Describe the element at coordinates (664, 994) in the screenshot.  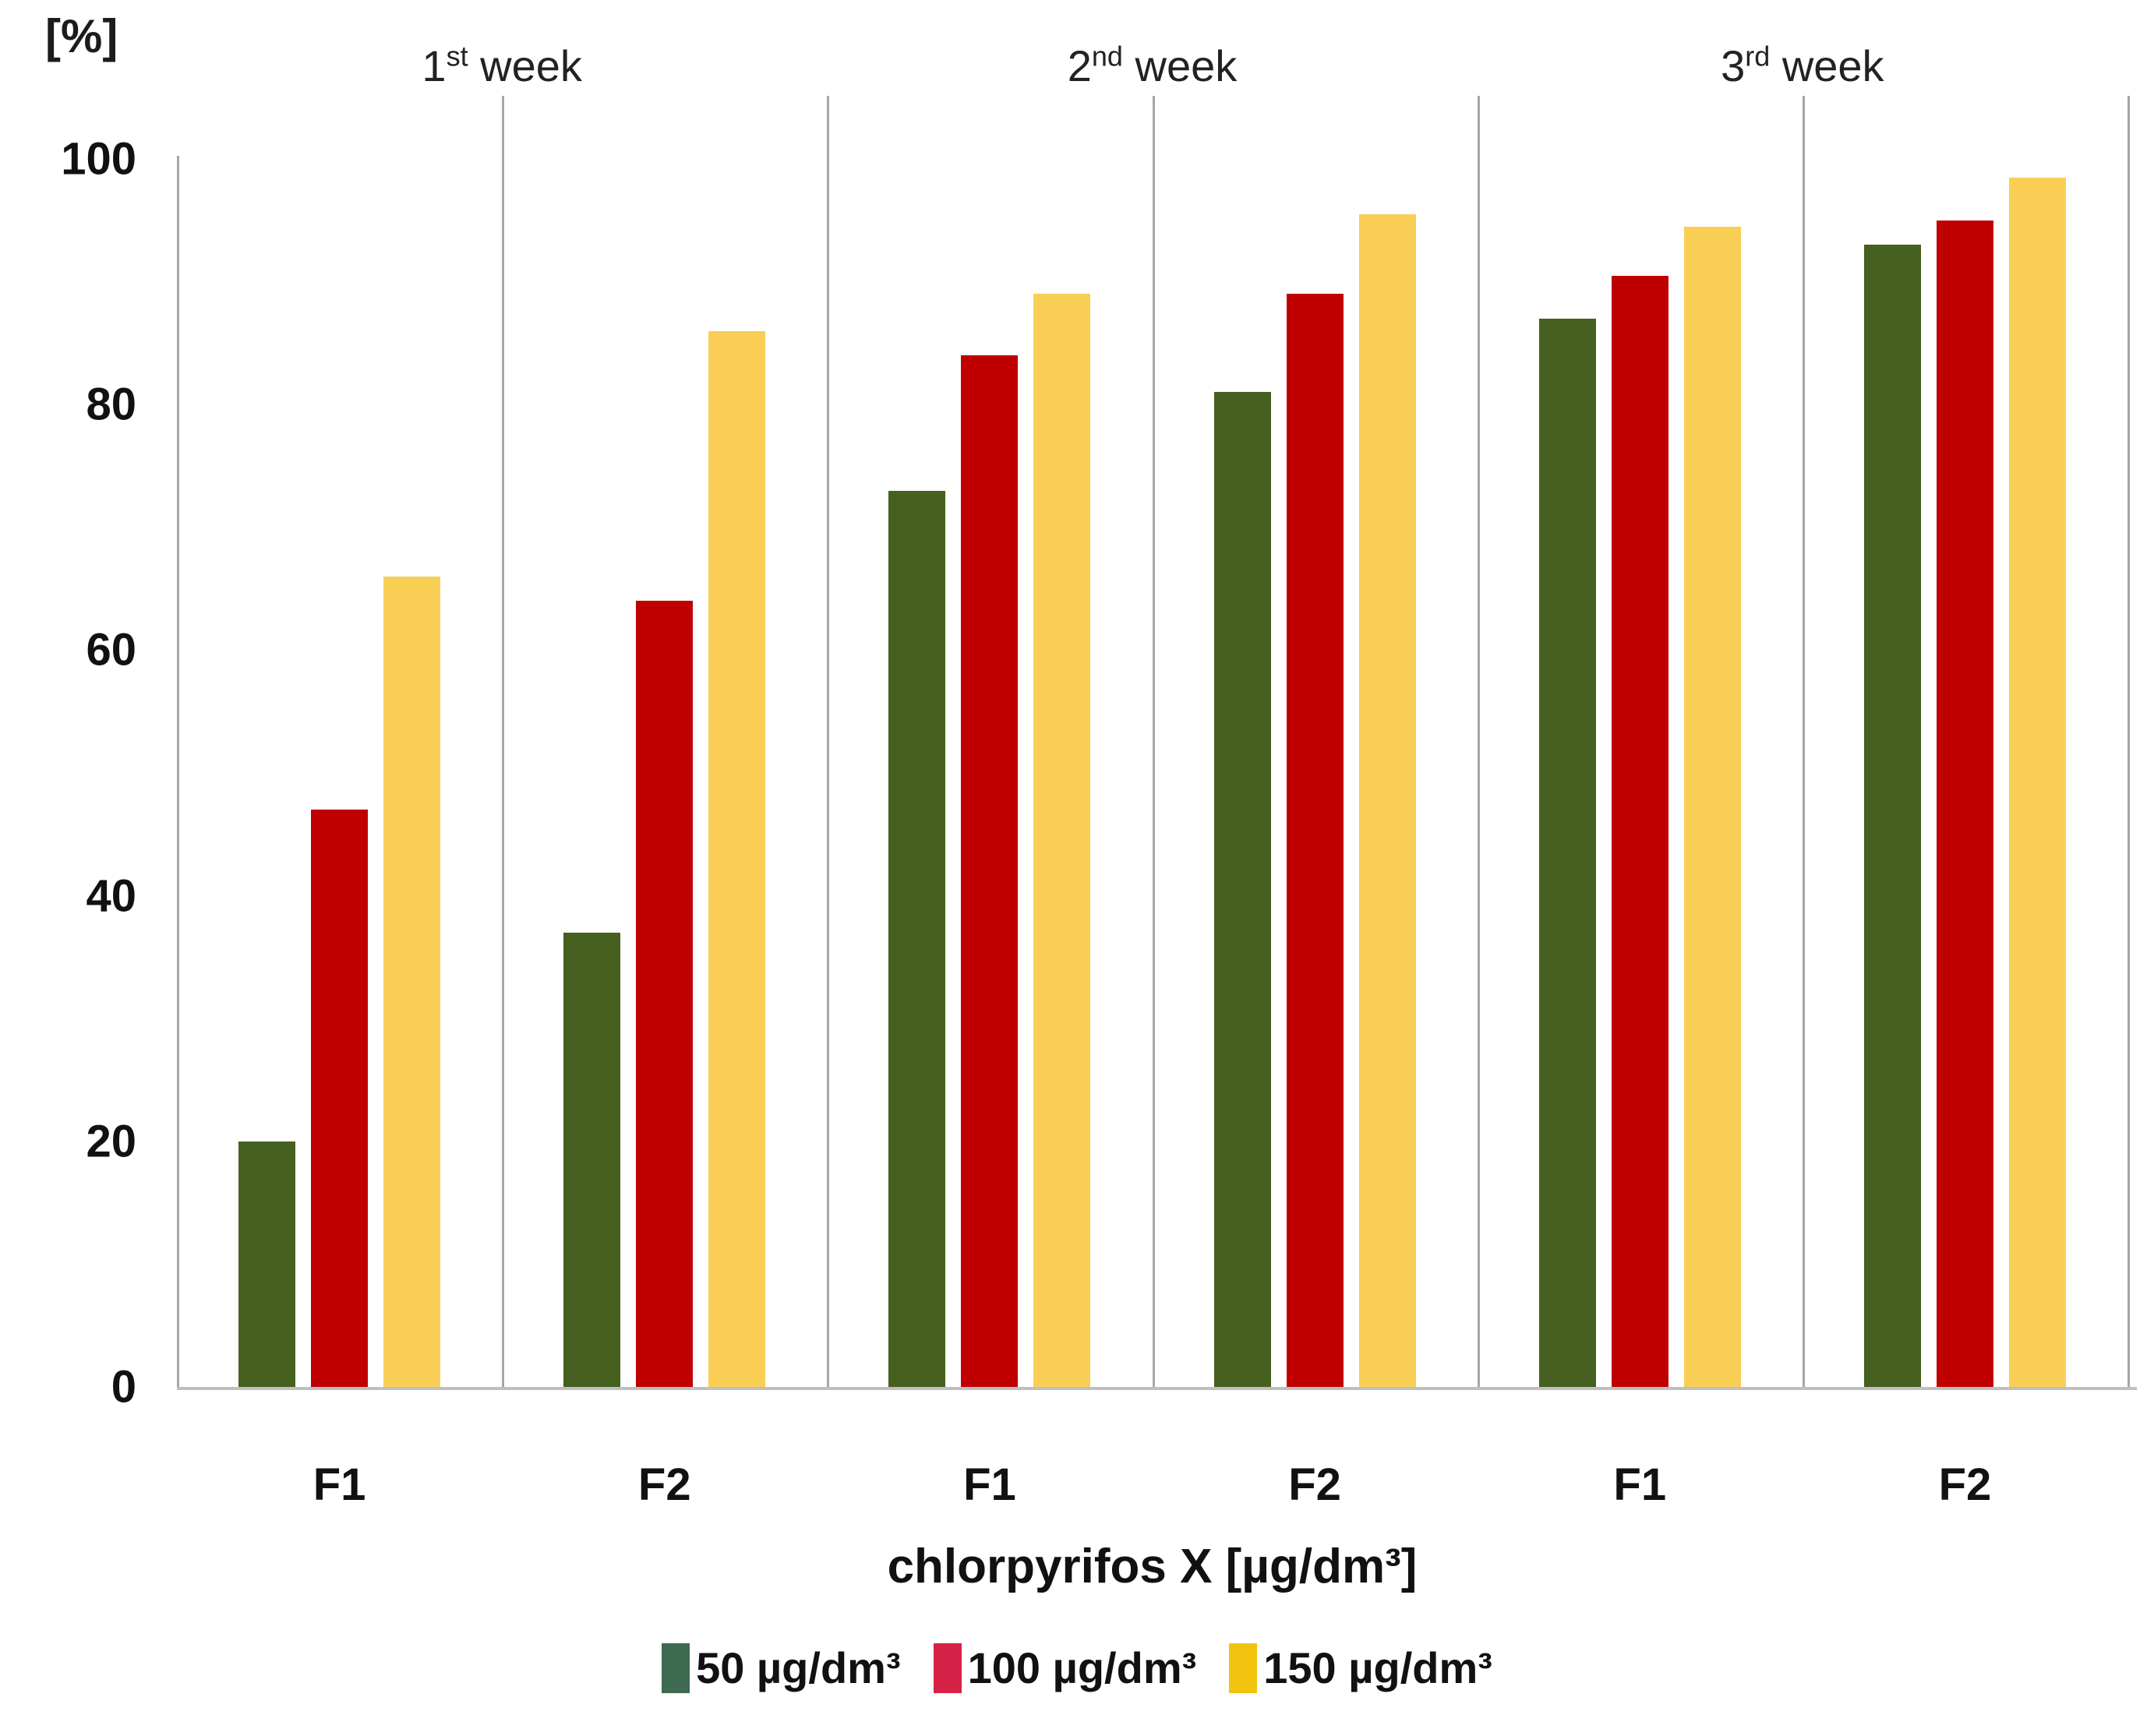
I see `bar-100-group2` at that location.